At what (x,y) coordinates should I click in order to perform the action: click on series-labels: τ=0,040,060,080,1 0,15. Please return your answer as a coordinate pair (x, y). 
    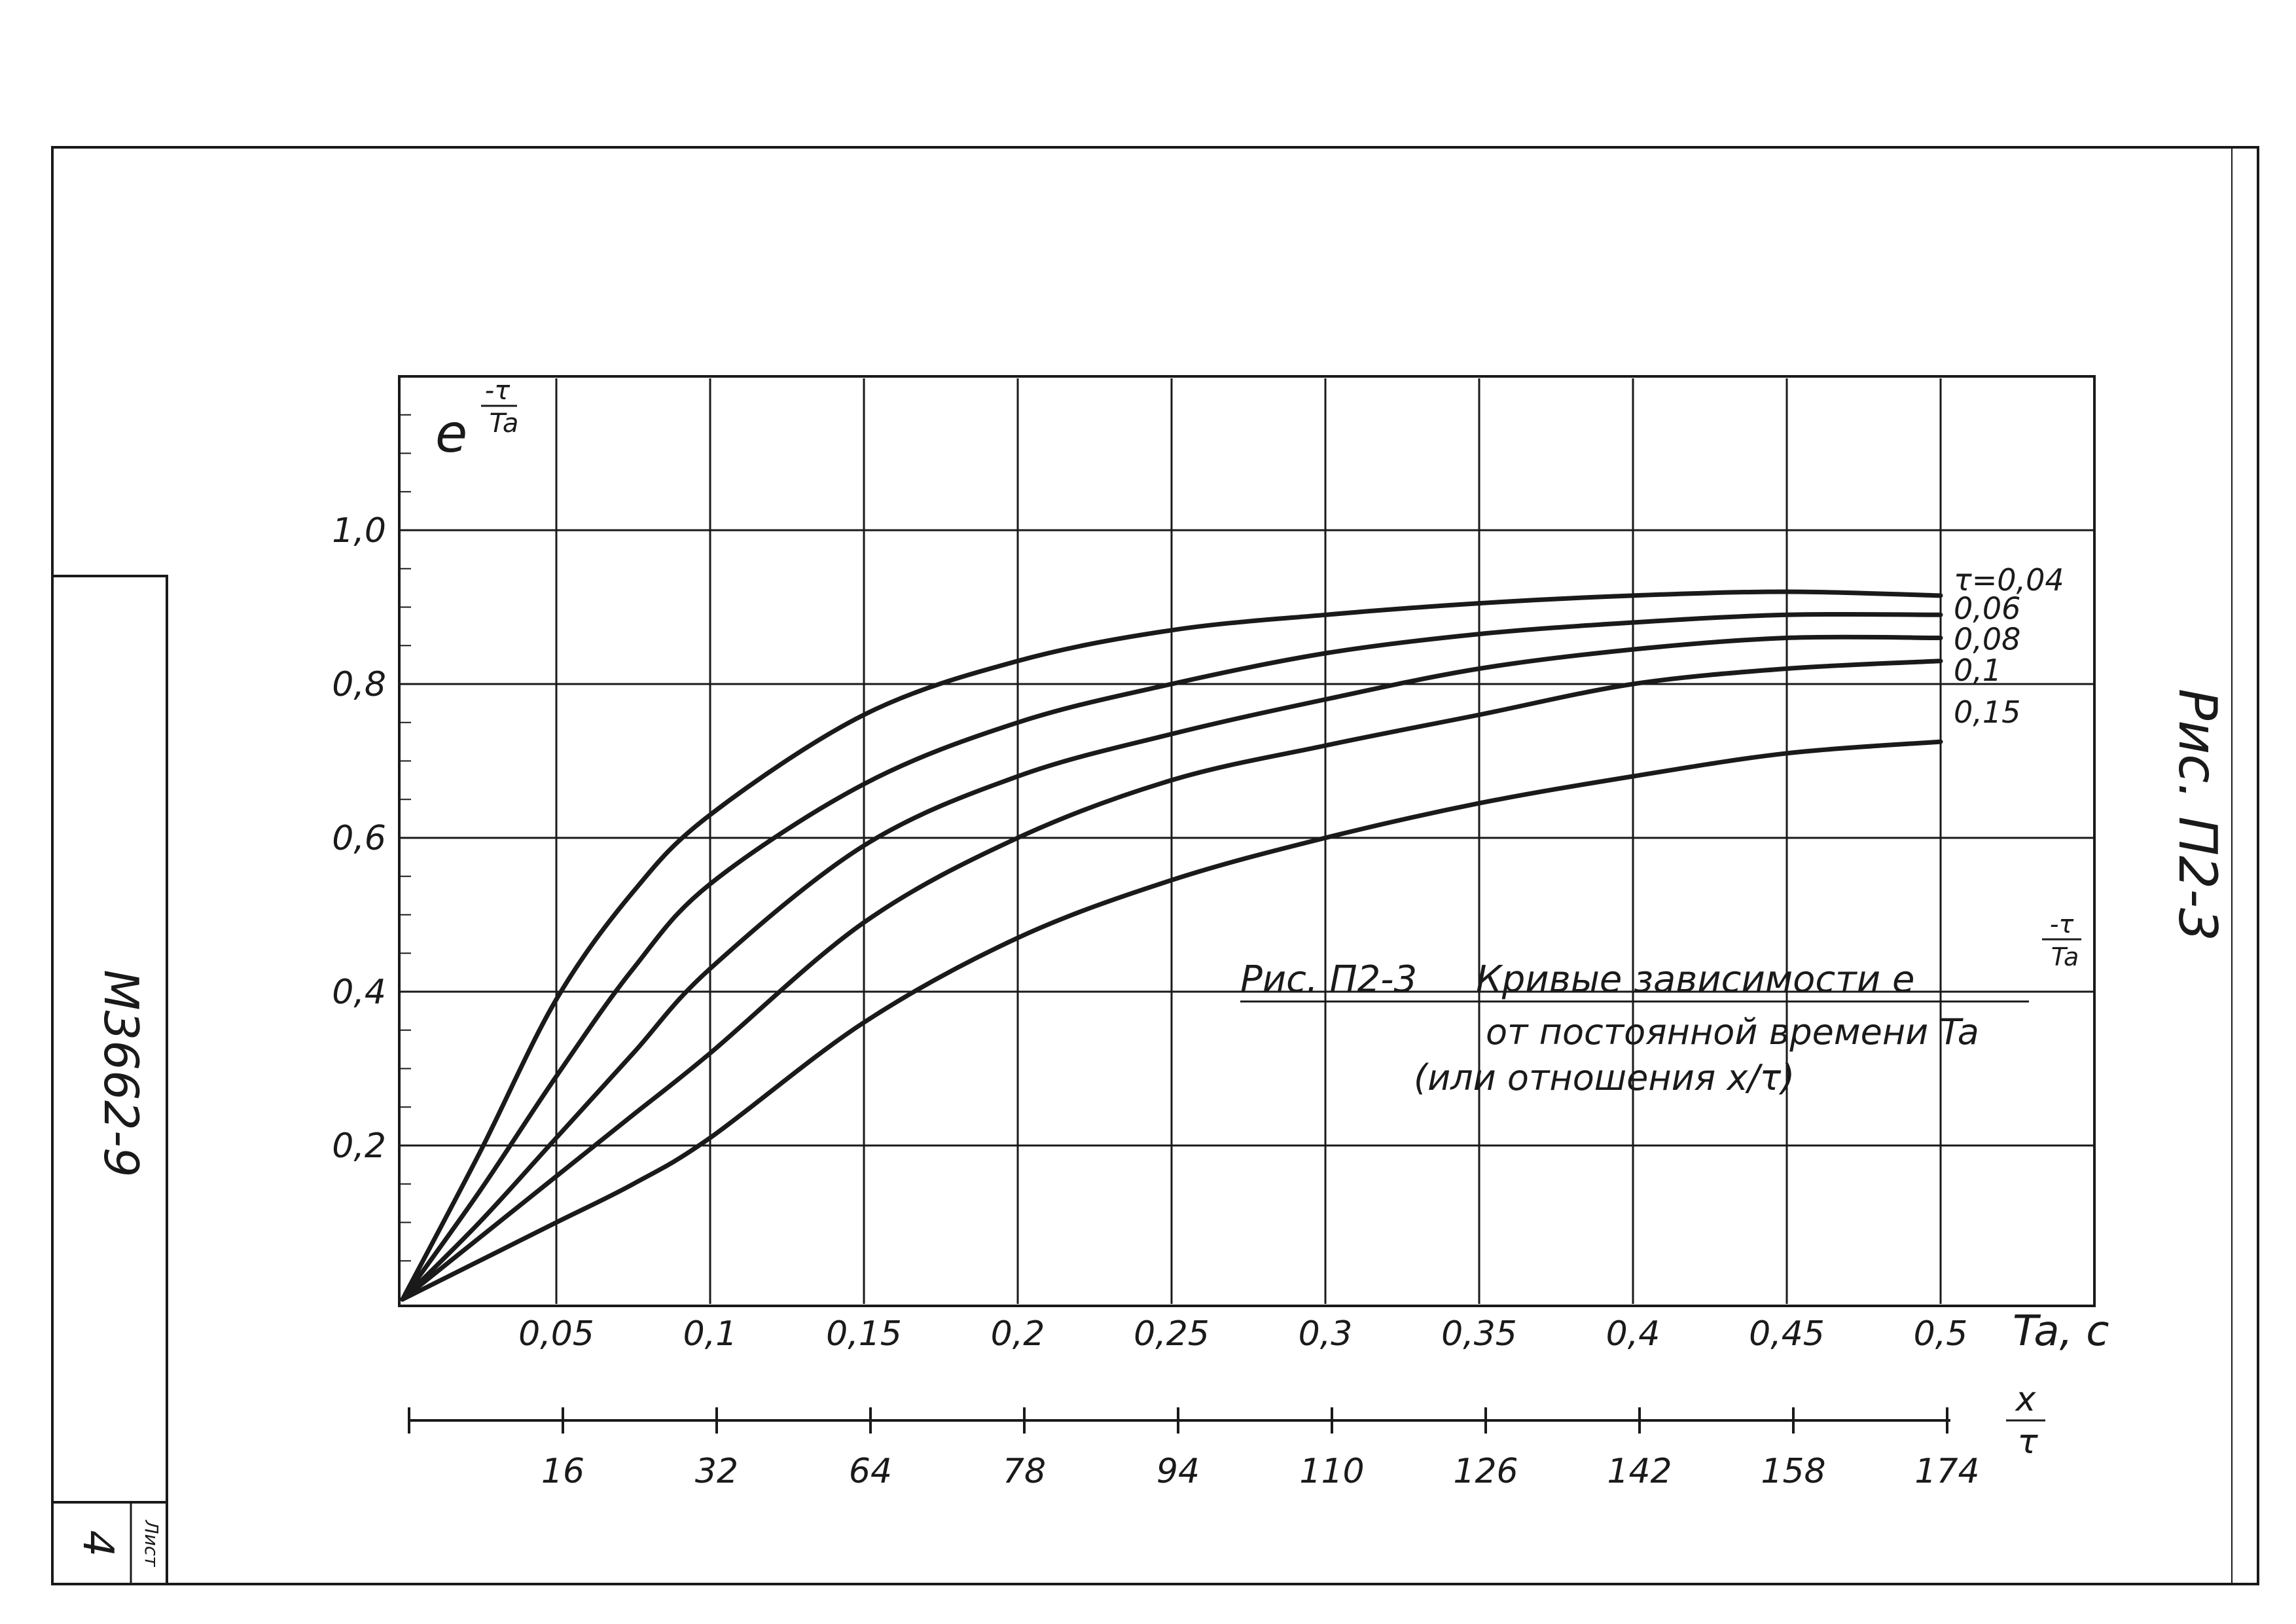
    Looking at the image, I should click on (2009, 646).